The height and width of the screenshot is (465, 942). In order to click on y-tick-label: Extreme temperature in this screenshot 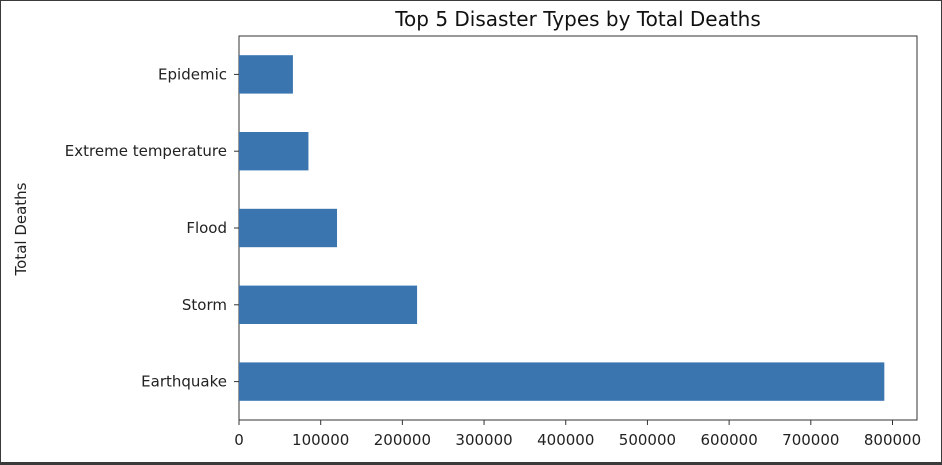, I will do `click(146, 151)`.